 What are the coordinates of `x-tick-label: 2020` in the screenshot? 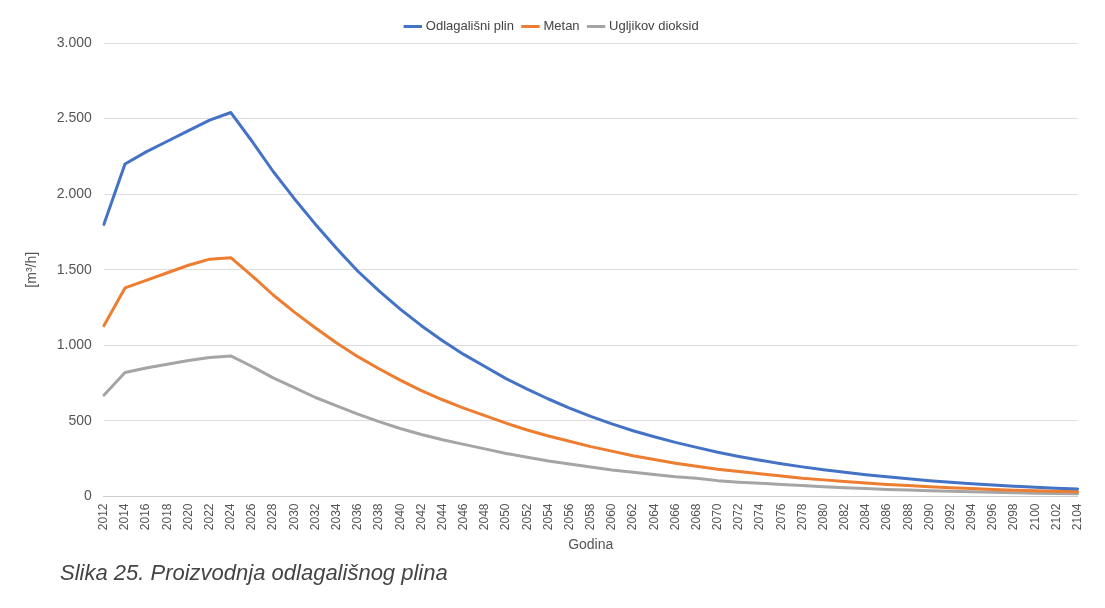 It's located at (187, 517).